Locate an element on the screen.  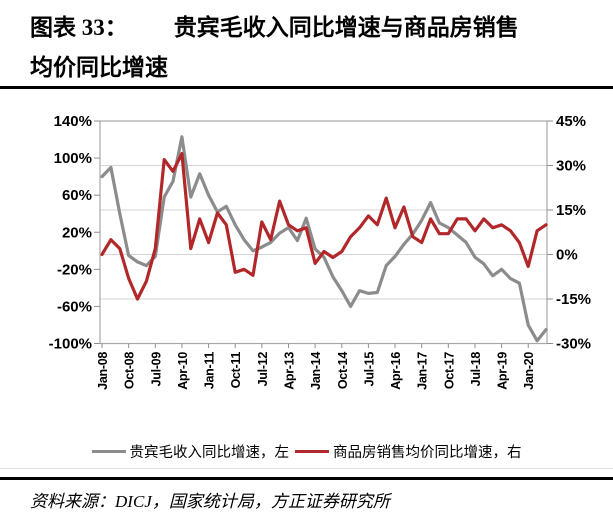
right-axis-label: 45% is located at coordinates (571, 121).